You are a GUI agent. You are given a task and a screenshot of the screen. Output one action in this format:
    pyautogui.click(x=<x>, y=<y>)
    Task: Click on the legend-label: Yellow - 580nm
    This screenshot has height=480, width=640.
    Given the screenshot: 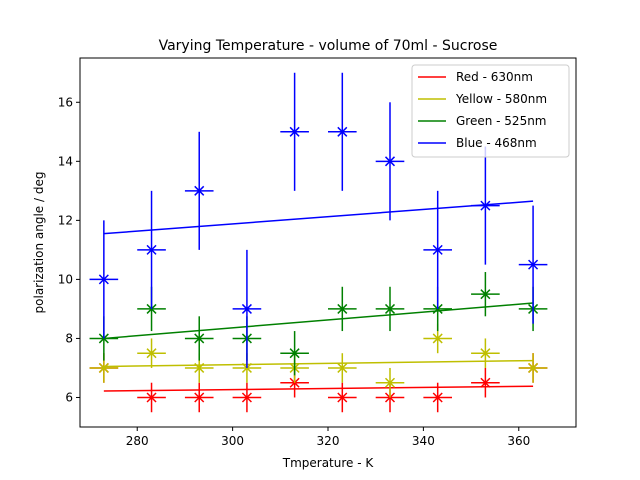 What is the action you would take?
    pyautogui.click(x=501, y=99)
    